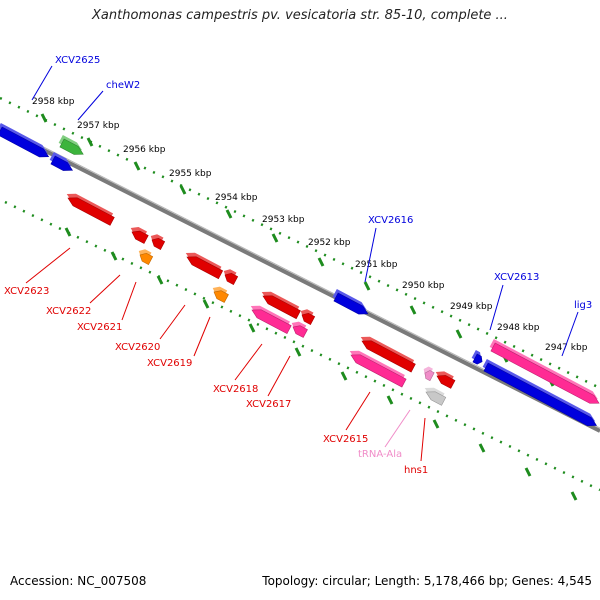  Describe the element at coordinates (280, 304) in the screenshot. I see `gene-xcv2618b` at that location.